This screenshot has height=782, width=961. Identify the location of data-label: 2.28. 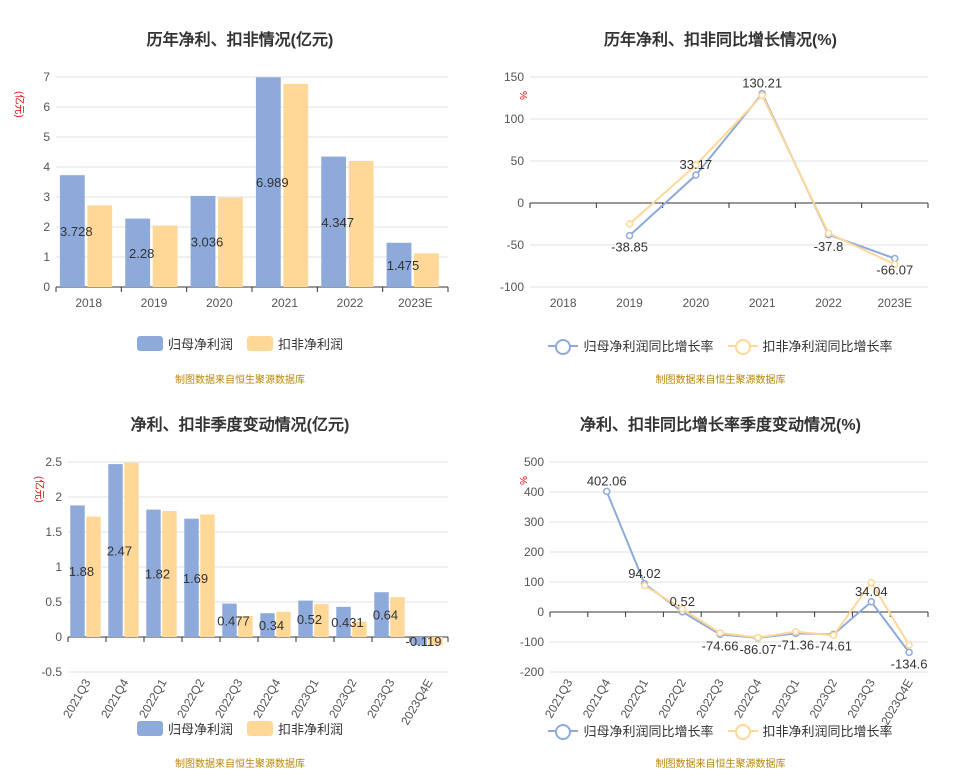
(141, 253).